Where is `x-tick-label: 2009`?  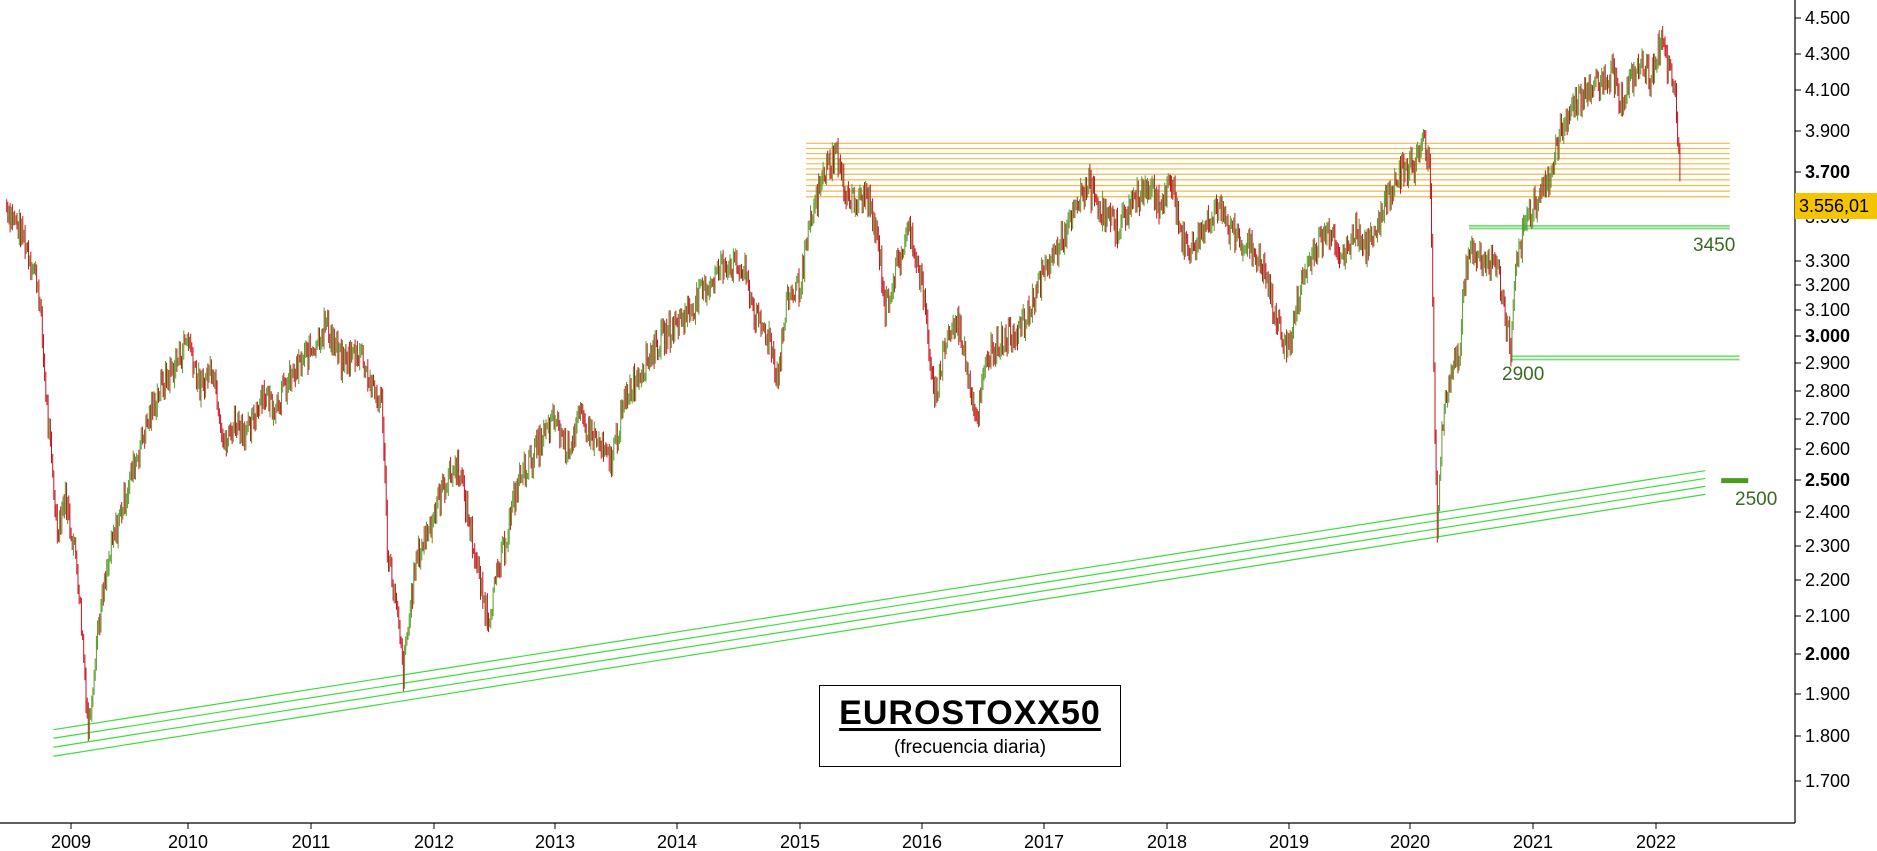 x-tick-label: 2009 is located at coordinates (71, 841).